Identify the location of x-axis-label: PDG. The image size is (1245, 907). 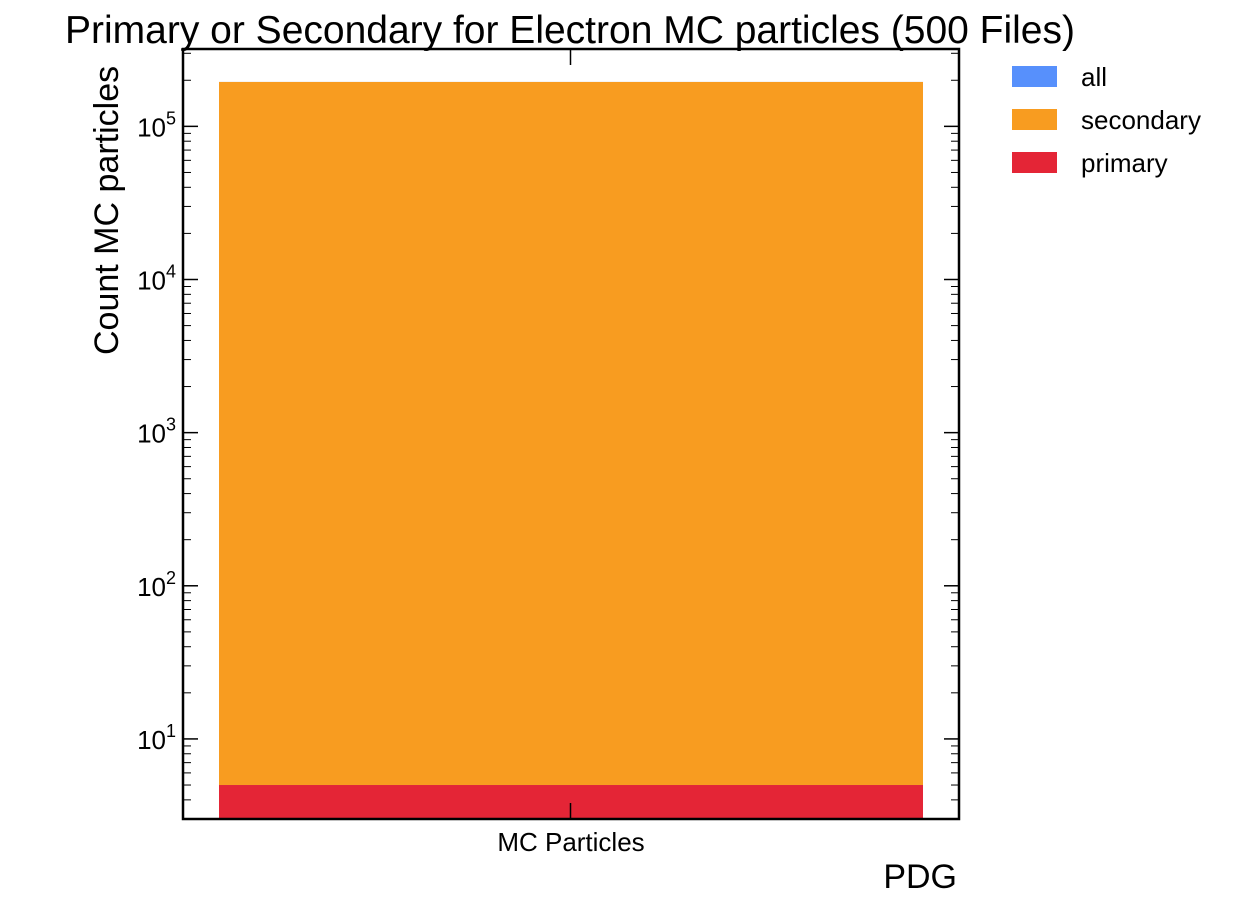
(920, 877).